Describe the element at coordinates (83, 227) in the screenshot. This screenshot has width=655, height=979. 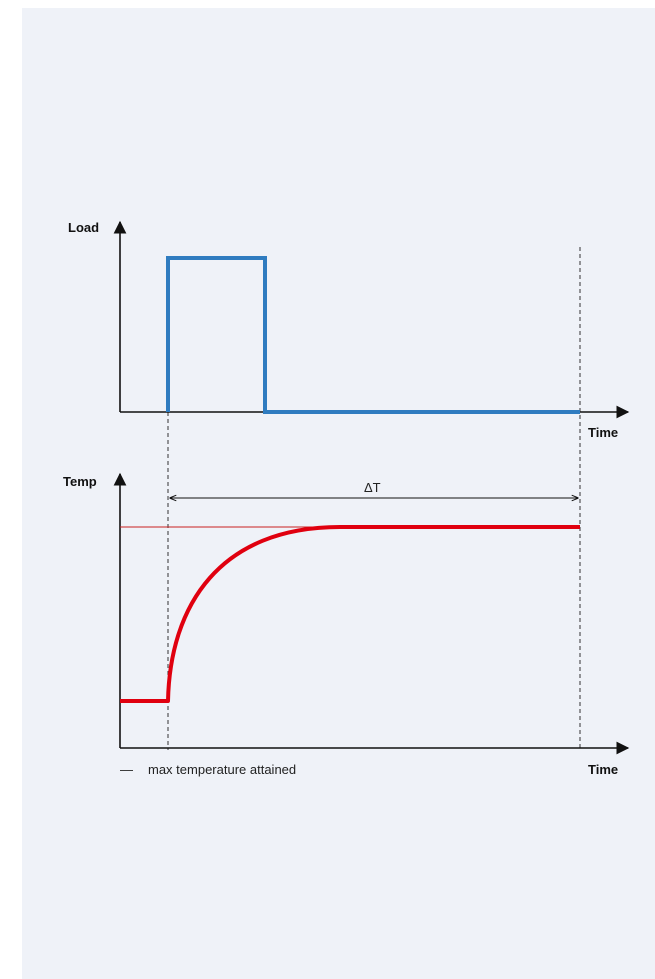
I see `load-y-axis-label: Load` at that location.